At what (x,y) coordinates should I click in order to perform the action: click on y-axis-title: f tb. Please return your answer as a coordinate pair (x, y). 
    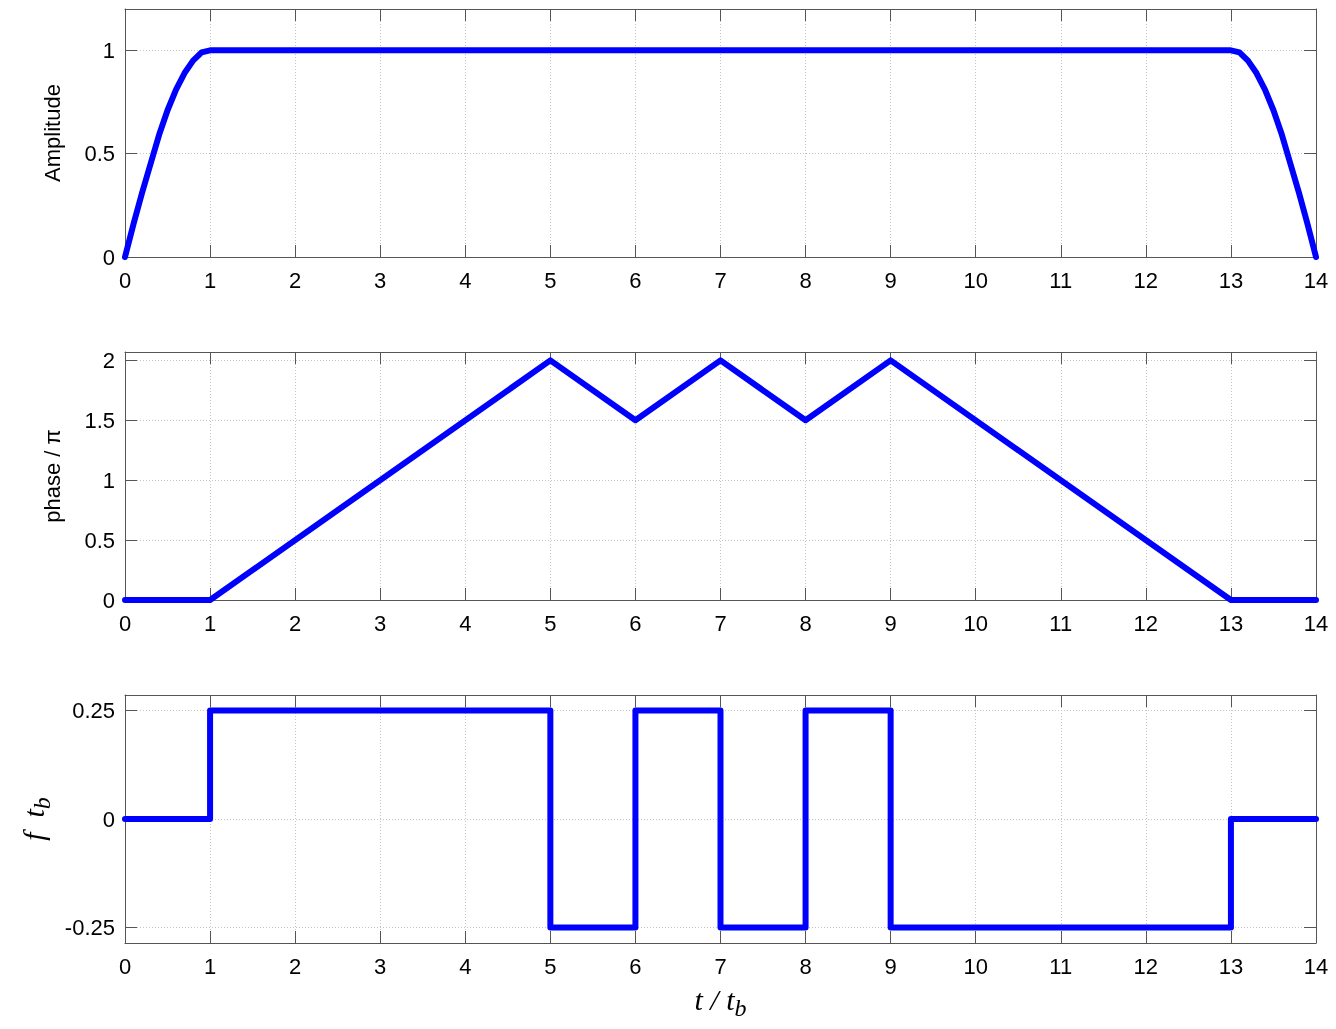
    Looking at the image, I should click on (35, 819).